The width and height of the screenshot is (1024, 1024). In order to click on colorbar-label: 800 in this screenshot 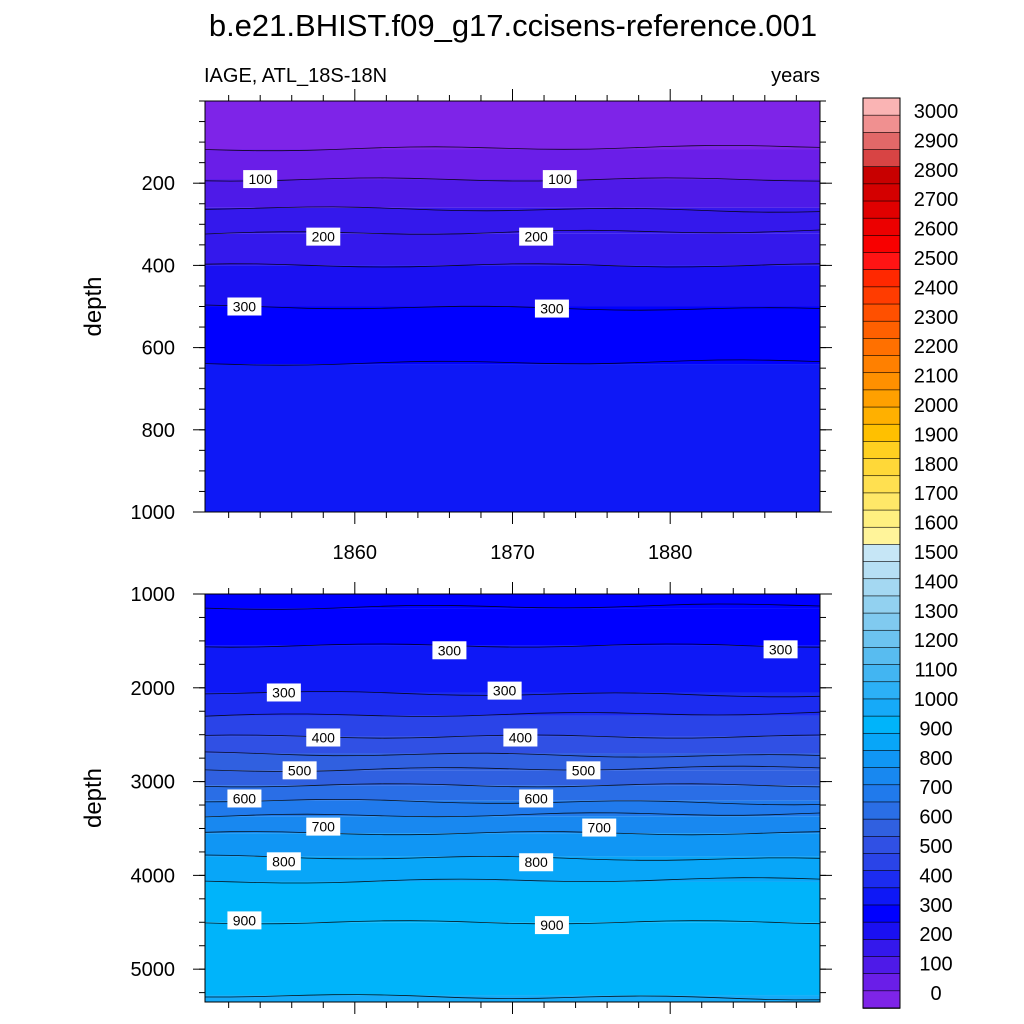, I will do `click(935, 759)`.